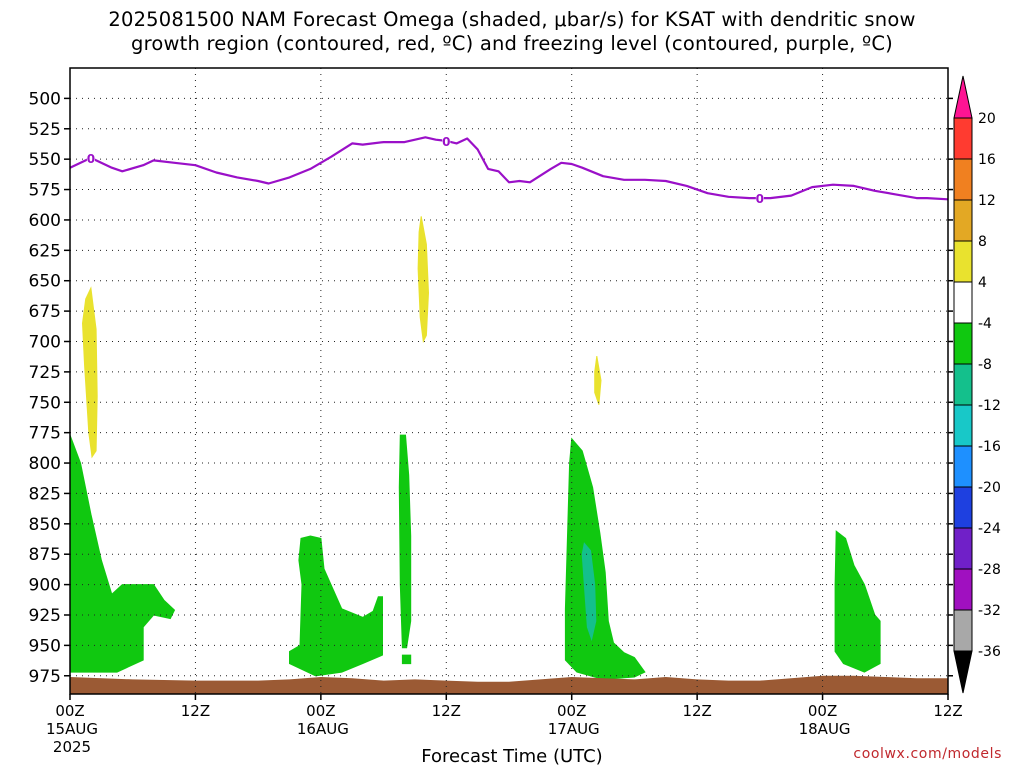 This screenshot has height=768, width=1024. I want to click on freezing-level-line, so click(509, 168).